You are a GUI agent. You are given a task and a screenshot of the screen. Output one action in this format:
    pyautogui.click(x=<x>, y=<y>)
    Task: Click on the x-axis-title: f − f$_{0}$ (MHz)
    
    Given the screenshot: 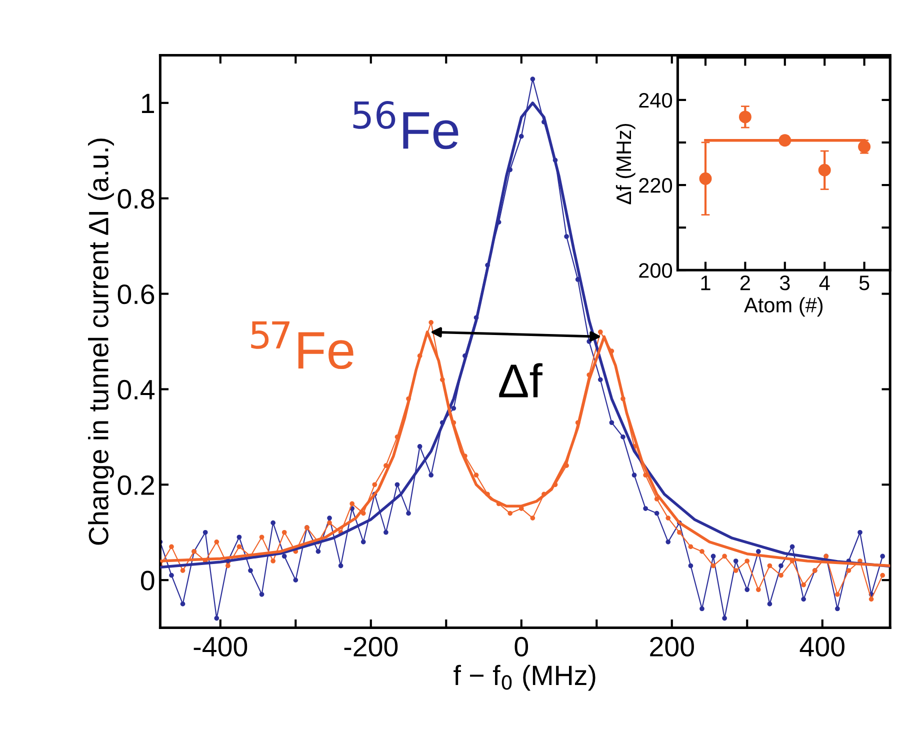 What is the action you would take?
    pyautogui.click(x=525, y=677)
    